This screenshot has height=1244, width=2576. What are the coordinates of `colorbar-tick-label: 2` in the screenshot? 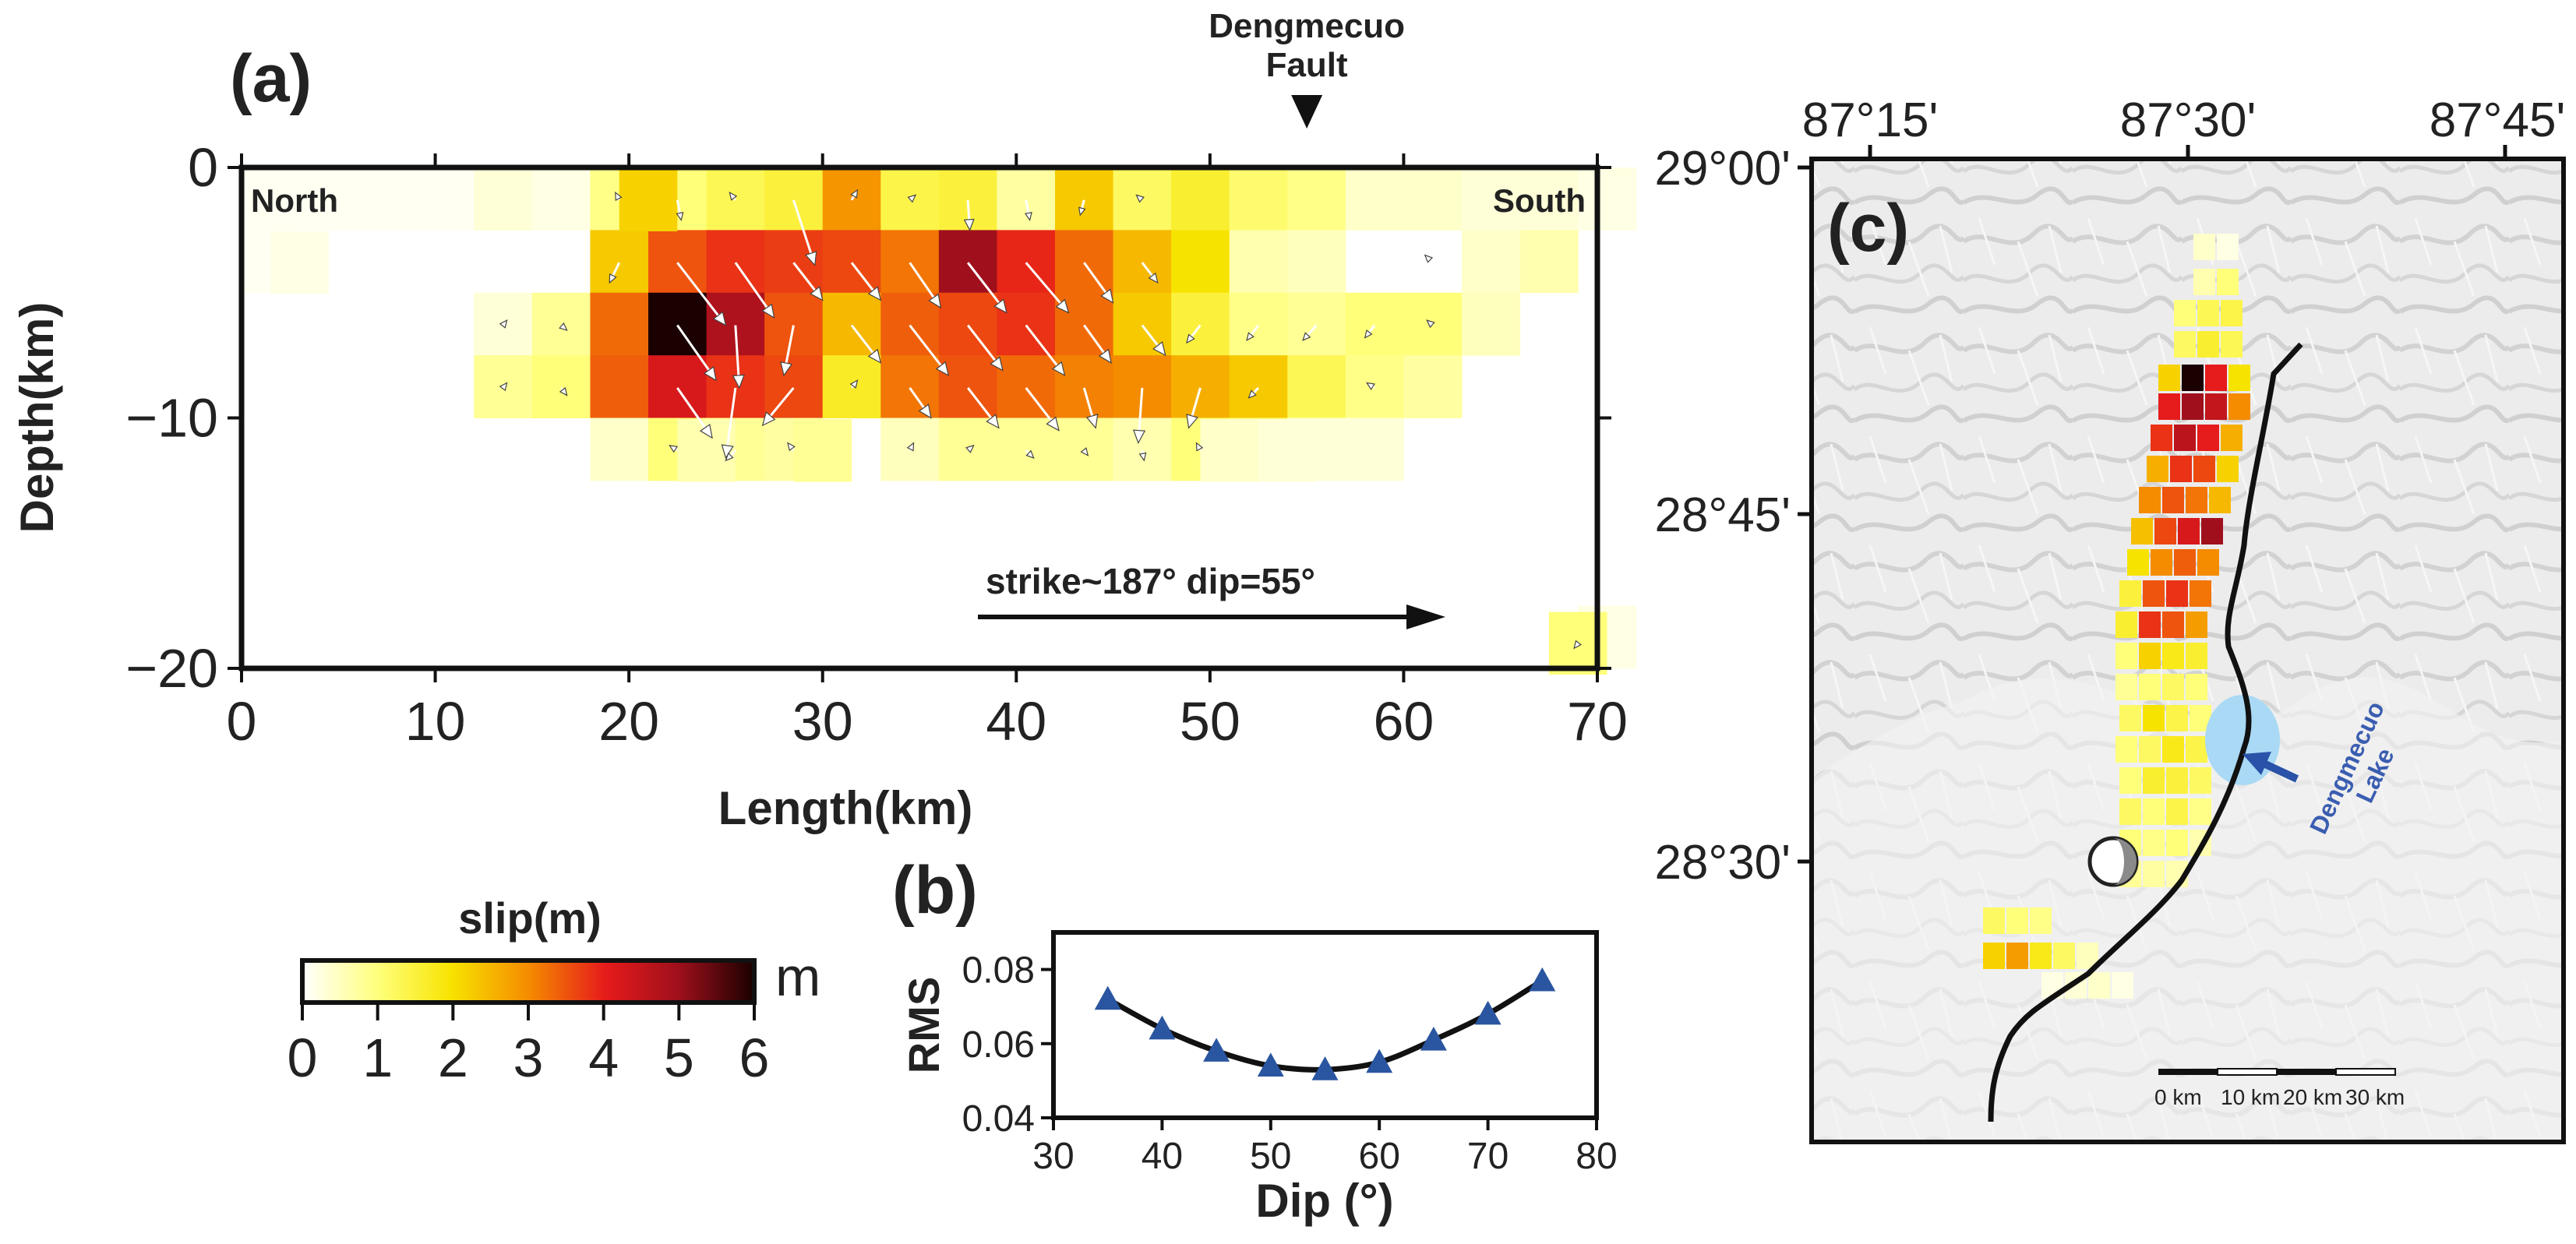 It's located at (453, 1057).